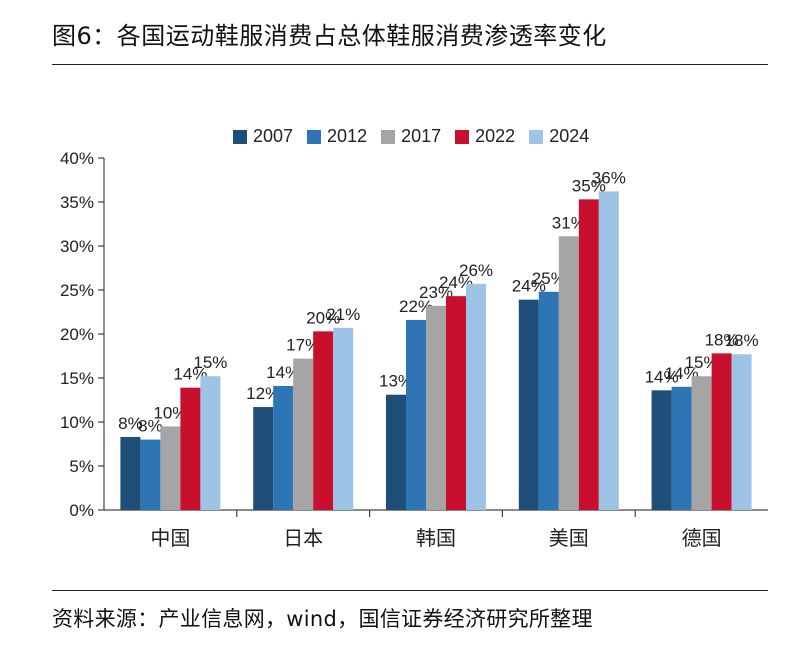  What do you see at coordinates (77, 334) in the screenshot?
I see `y-tick-label: 20%` at bounding box center [77, 334].